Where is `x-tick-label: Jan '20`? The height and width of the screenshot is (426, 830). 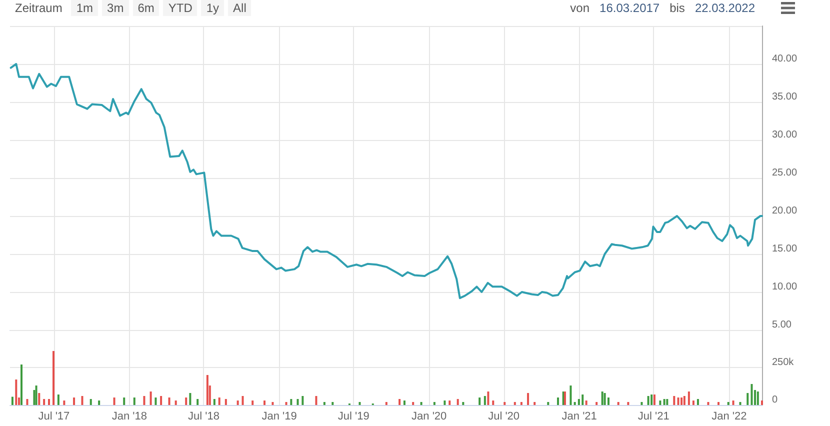 x-tick-label: Jan '20 is located at coordinates (429, 416).